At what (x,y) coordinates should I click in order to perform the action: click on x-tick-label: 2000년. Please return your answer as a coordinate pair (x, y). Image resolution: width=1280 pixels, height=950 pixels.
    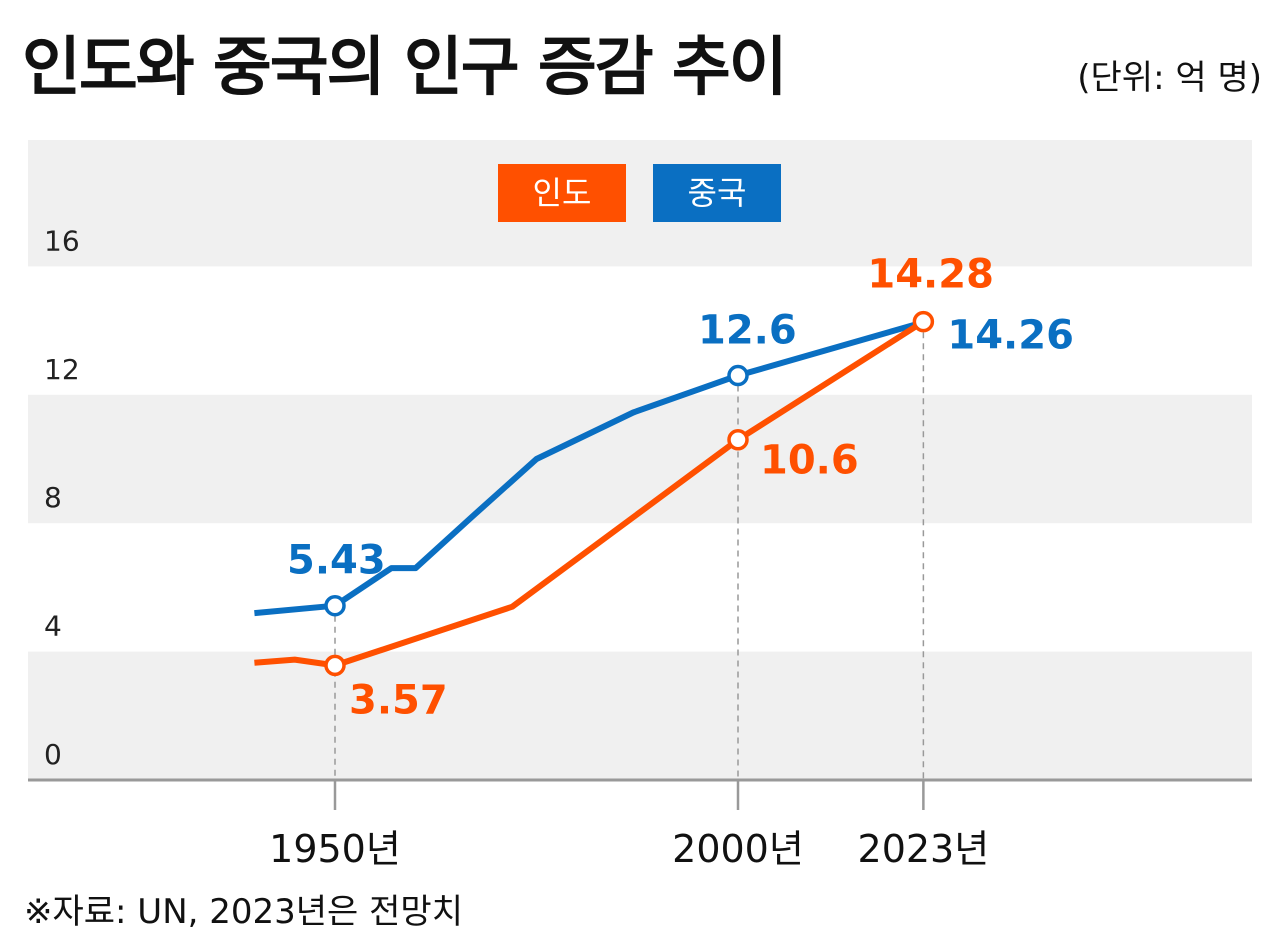
    Looking at the image, I should click on (738, 849).